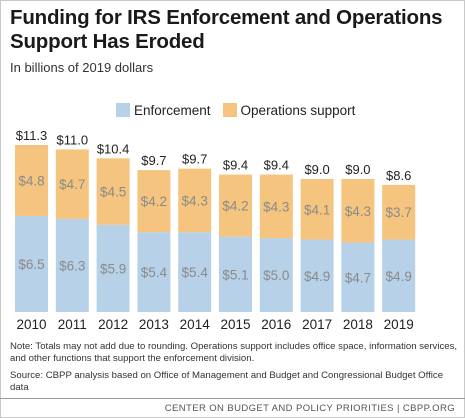  Describe the element at coordinates (317, 324) in the screenshot. I see `x-tick-label-2017: 2017` at that location.